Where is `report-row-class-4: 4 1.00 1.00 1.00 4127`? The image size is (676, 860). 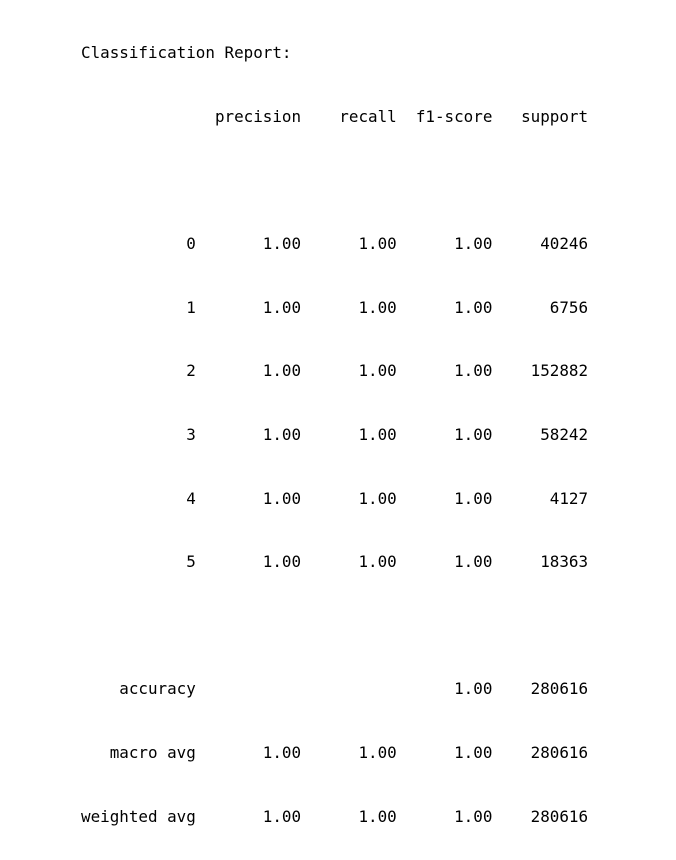 report-row-class-4: 4 1.00 1.00 1.00 4127 is located at coordinates (335, 498).